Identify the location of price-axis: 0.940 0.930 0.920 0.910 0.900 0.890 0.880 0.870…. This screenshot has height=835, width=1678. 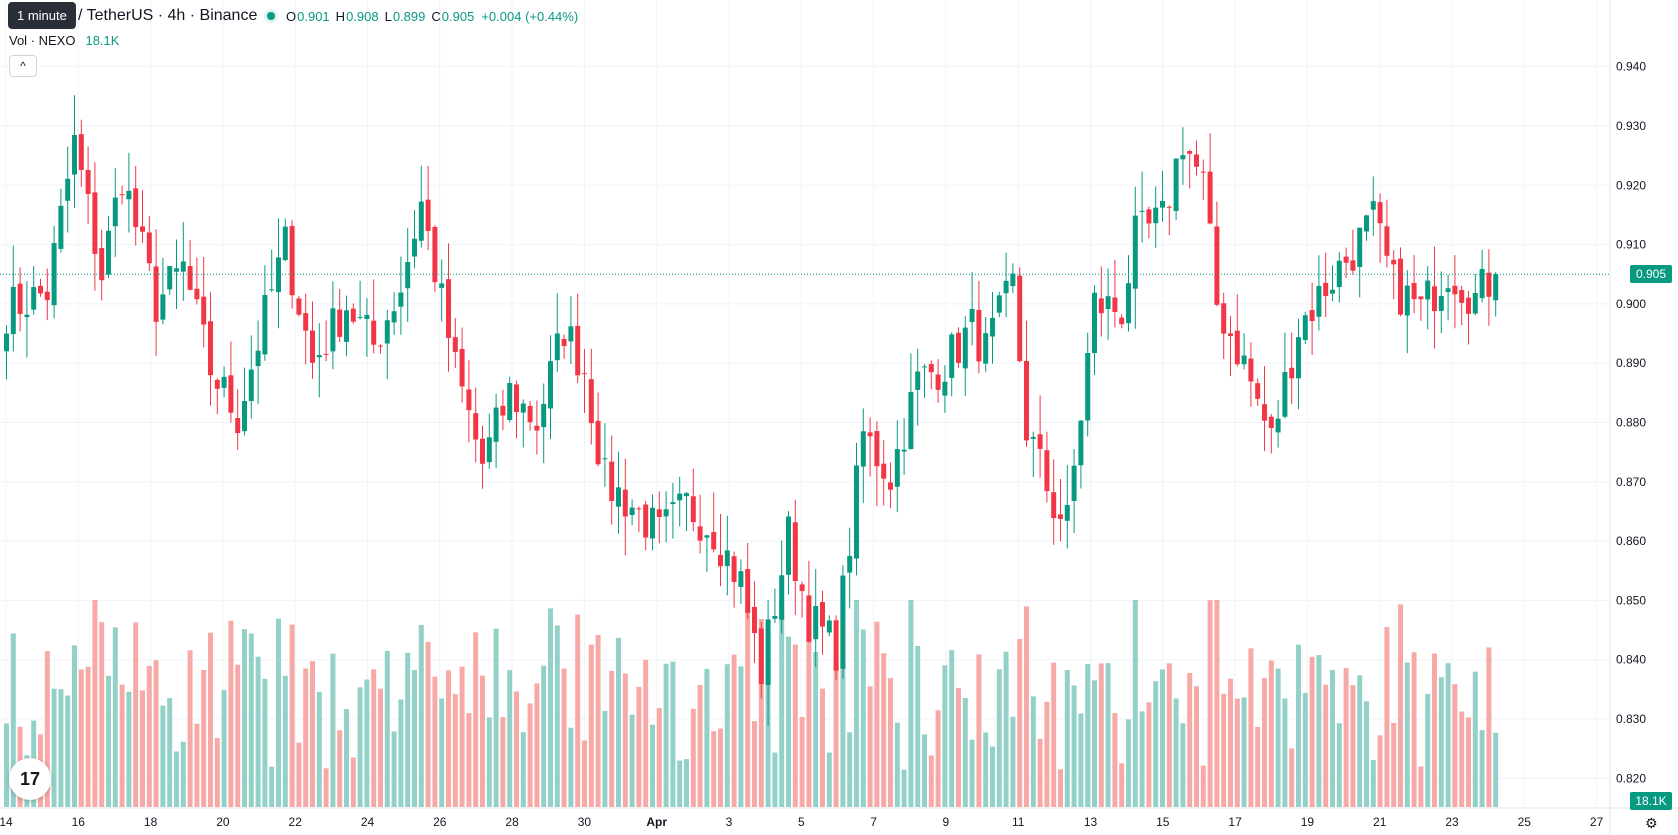
(1631, 423).